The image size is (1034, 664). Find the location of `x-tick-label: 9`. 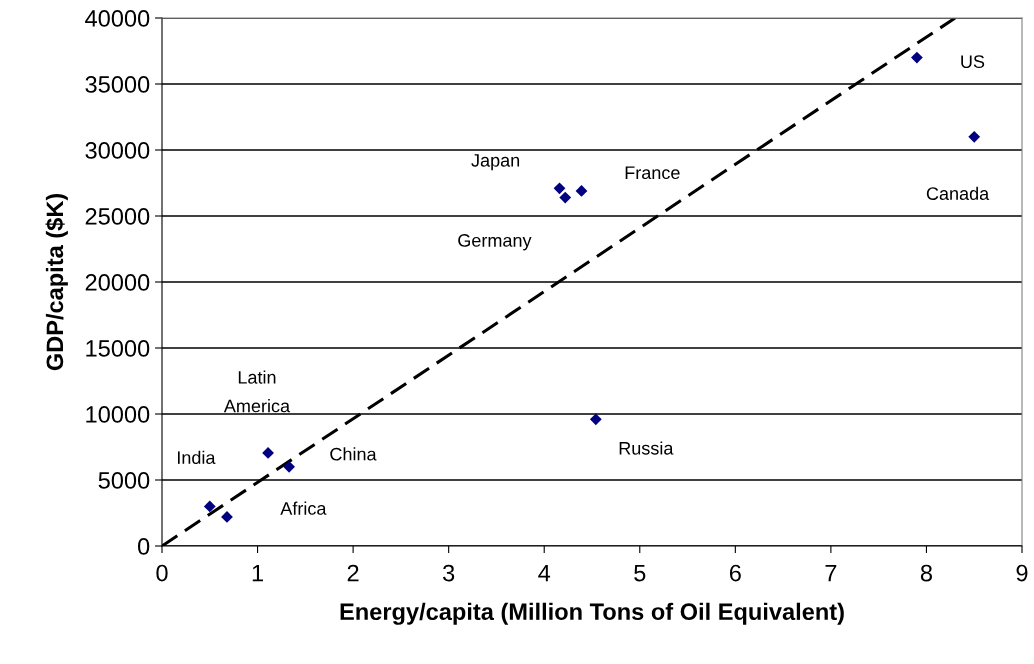

x-tick-label: 9 is located at coordinates (1022, 573).